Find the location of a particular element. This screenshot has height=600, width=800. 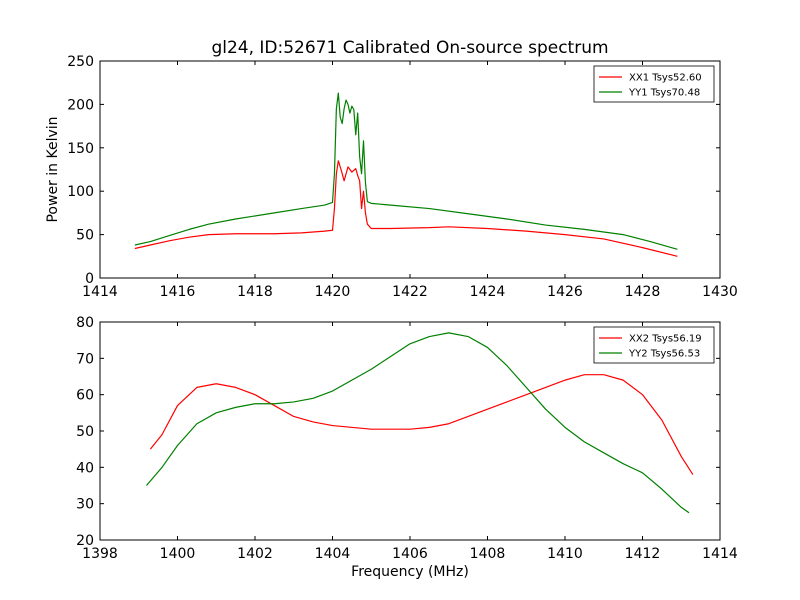

y-axis-label: Power in Kelvin is located at coordinates (53, 169).